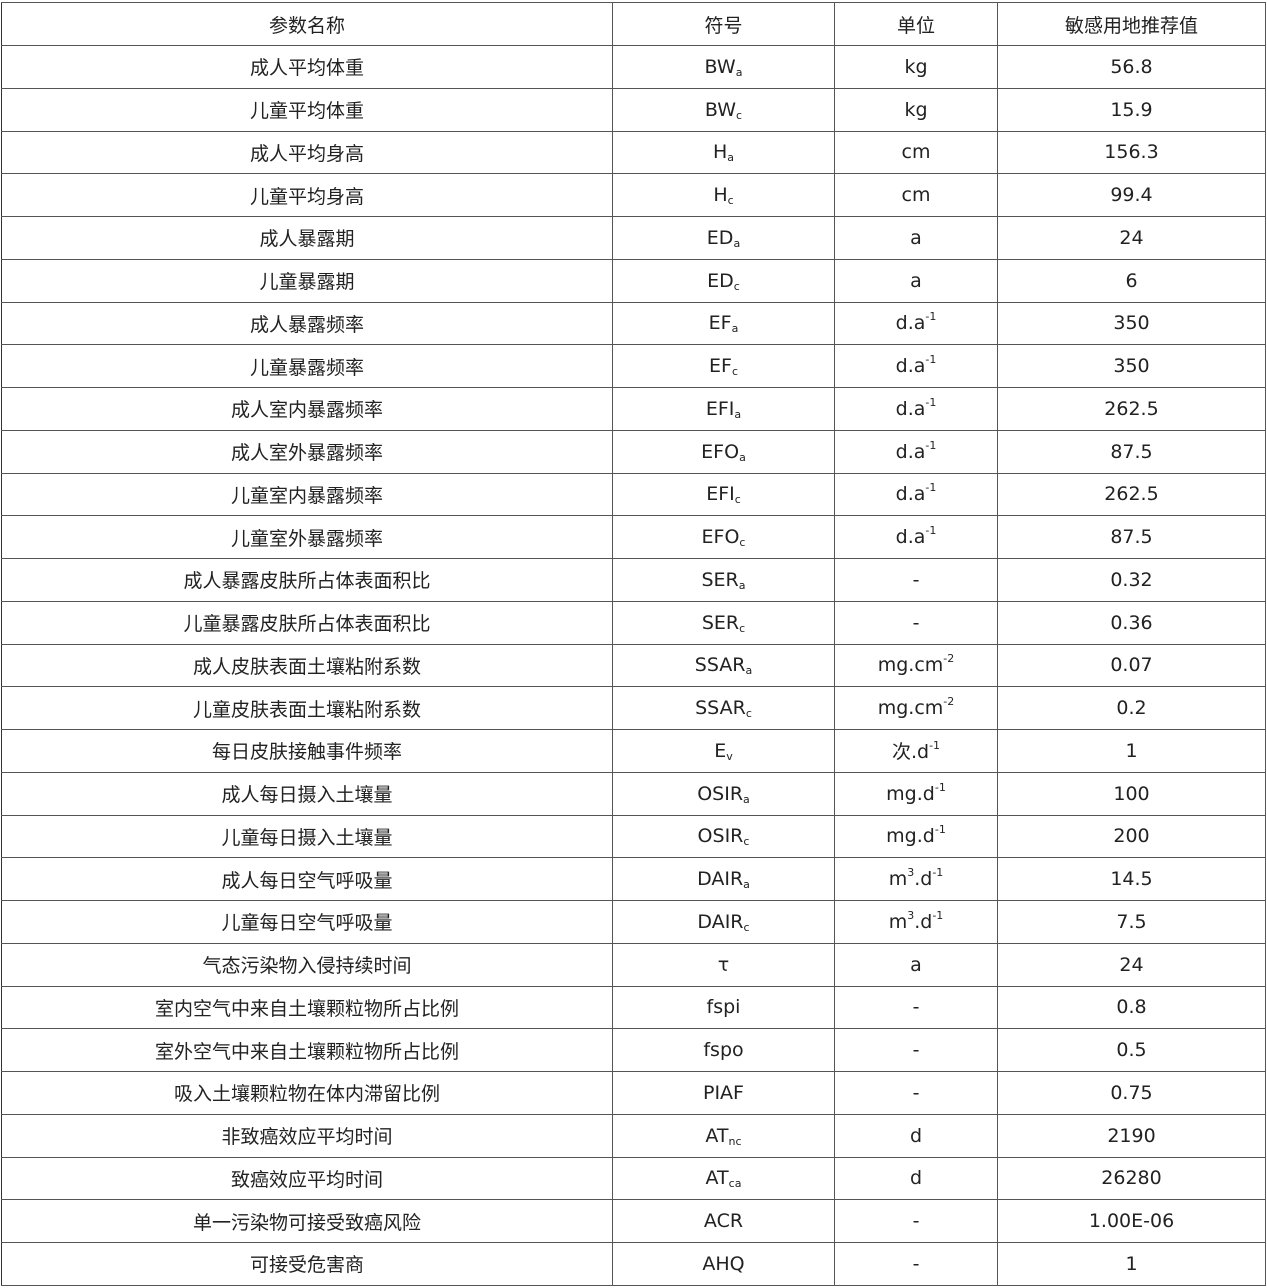  I want to click on symbol-cell: OSIRa, so click(723, 793).